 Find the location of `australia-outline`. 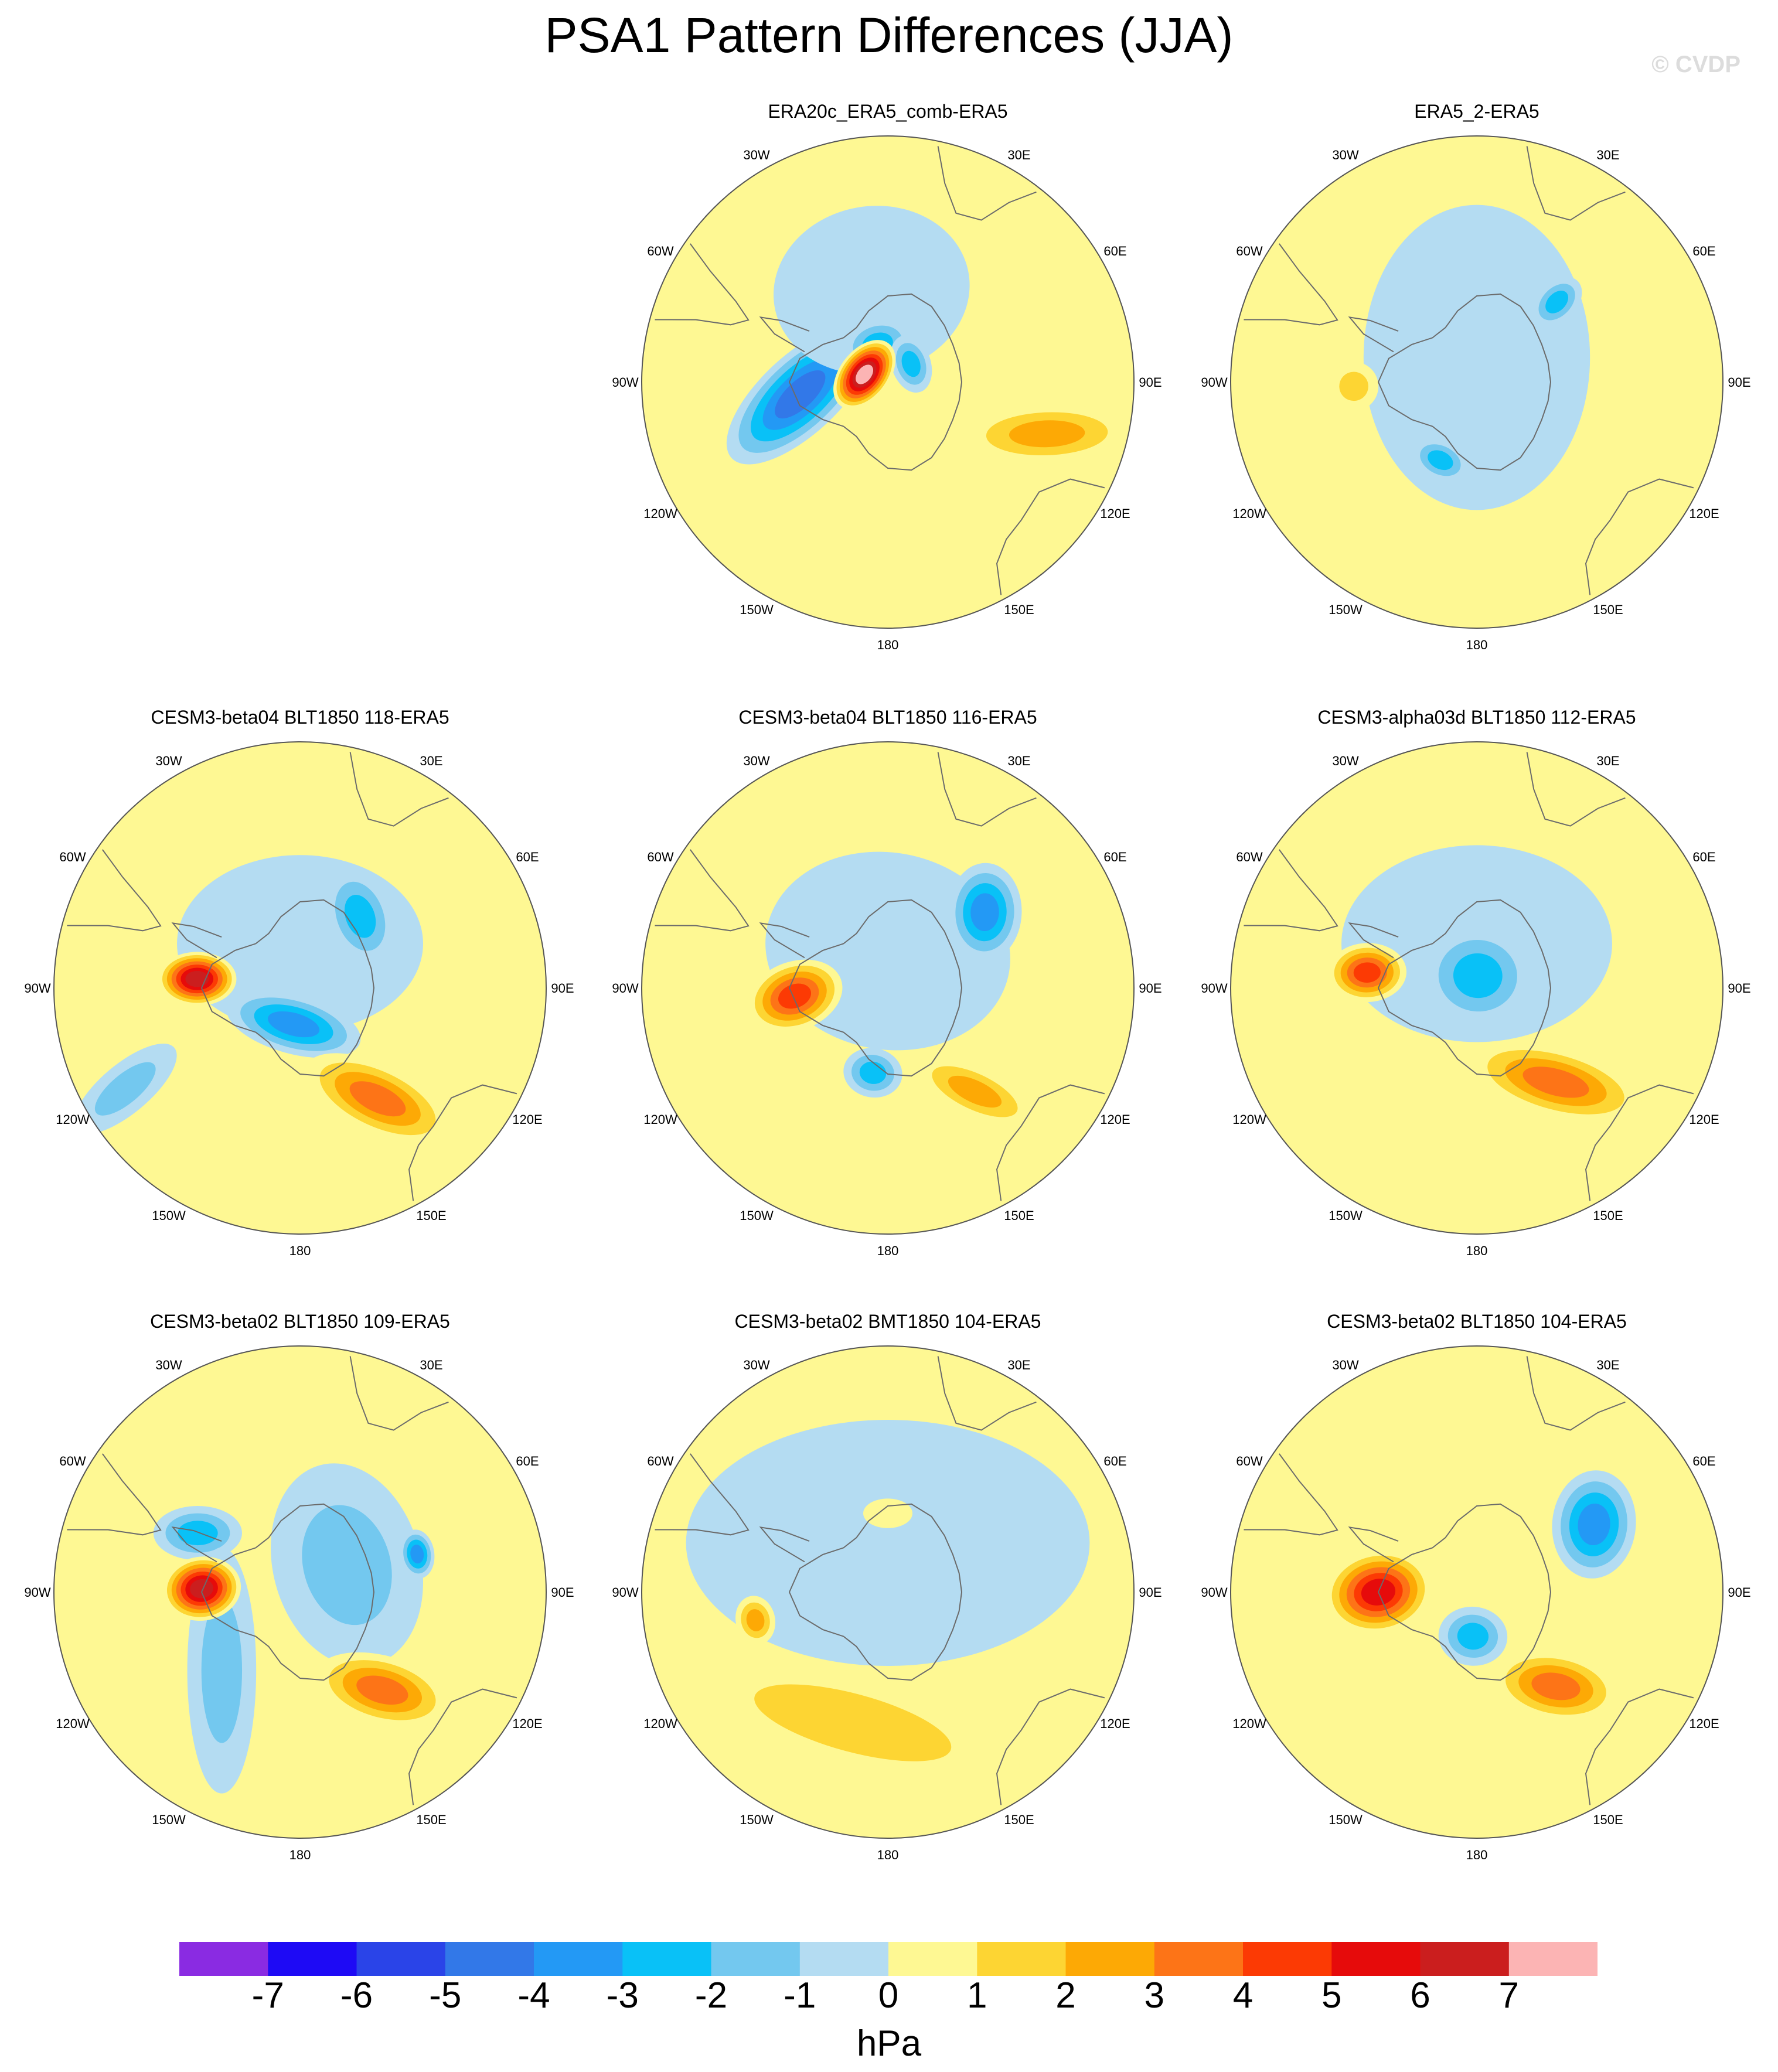

australia-outline is located at coordinates (1050, 1142).